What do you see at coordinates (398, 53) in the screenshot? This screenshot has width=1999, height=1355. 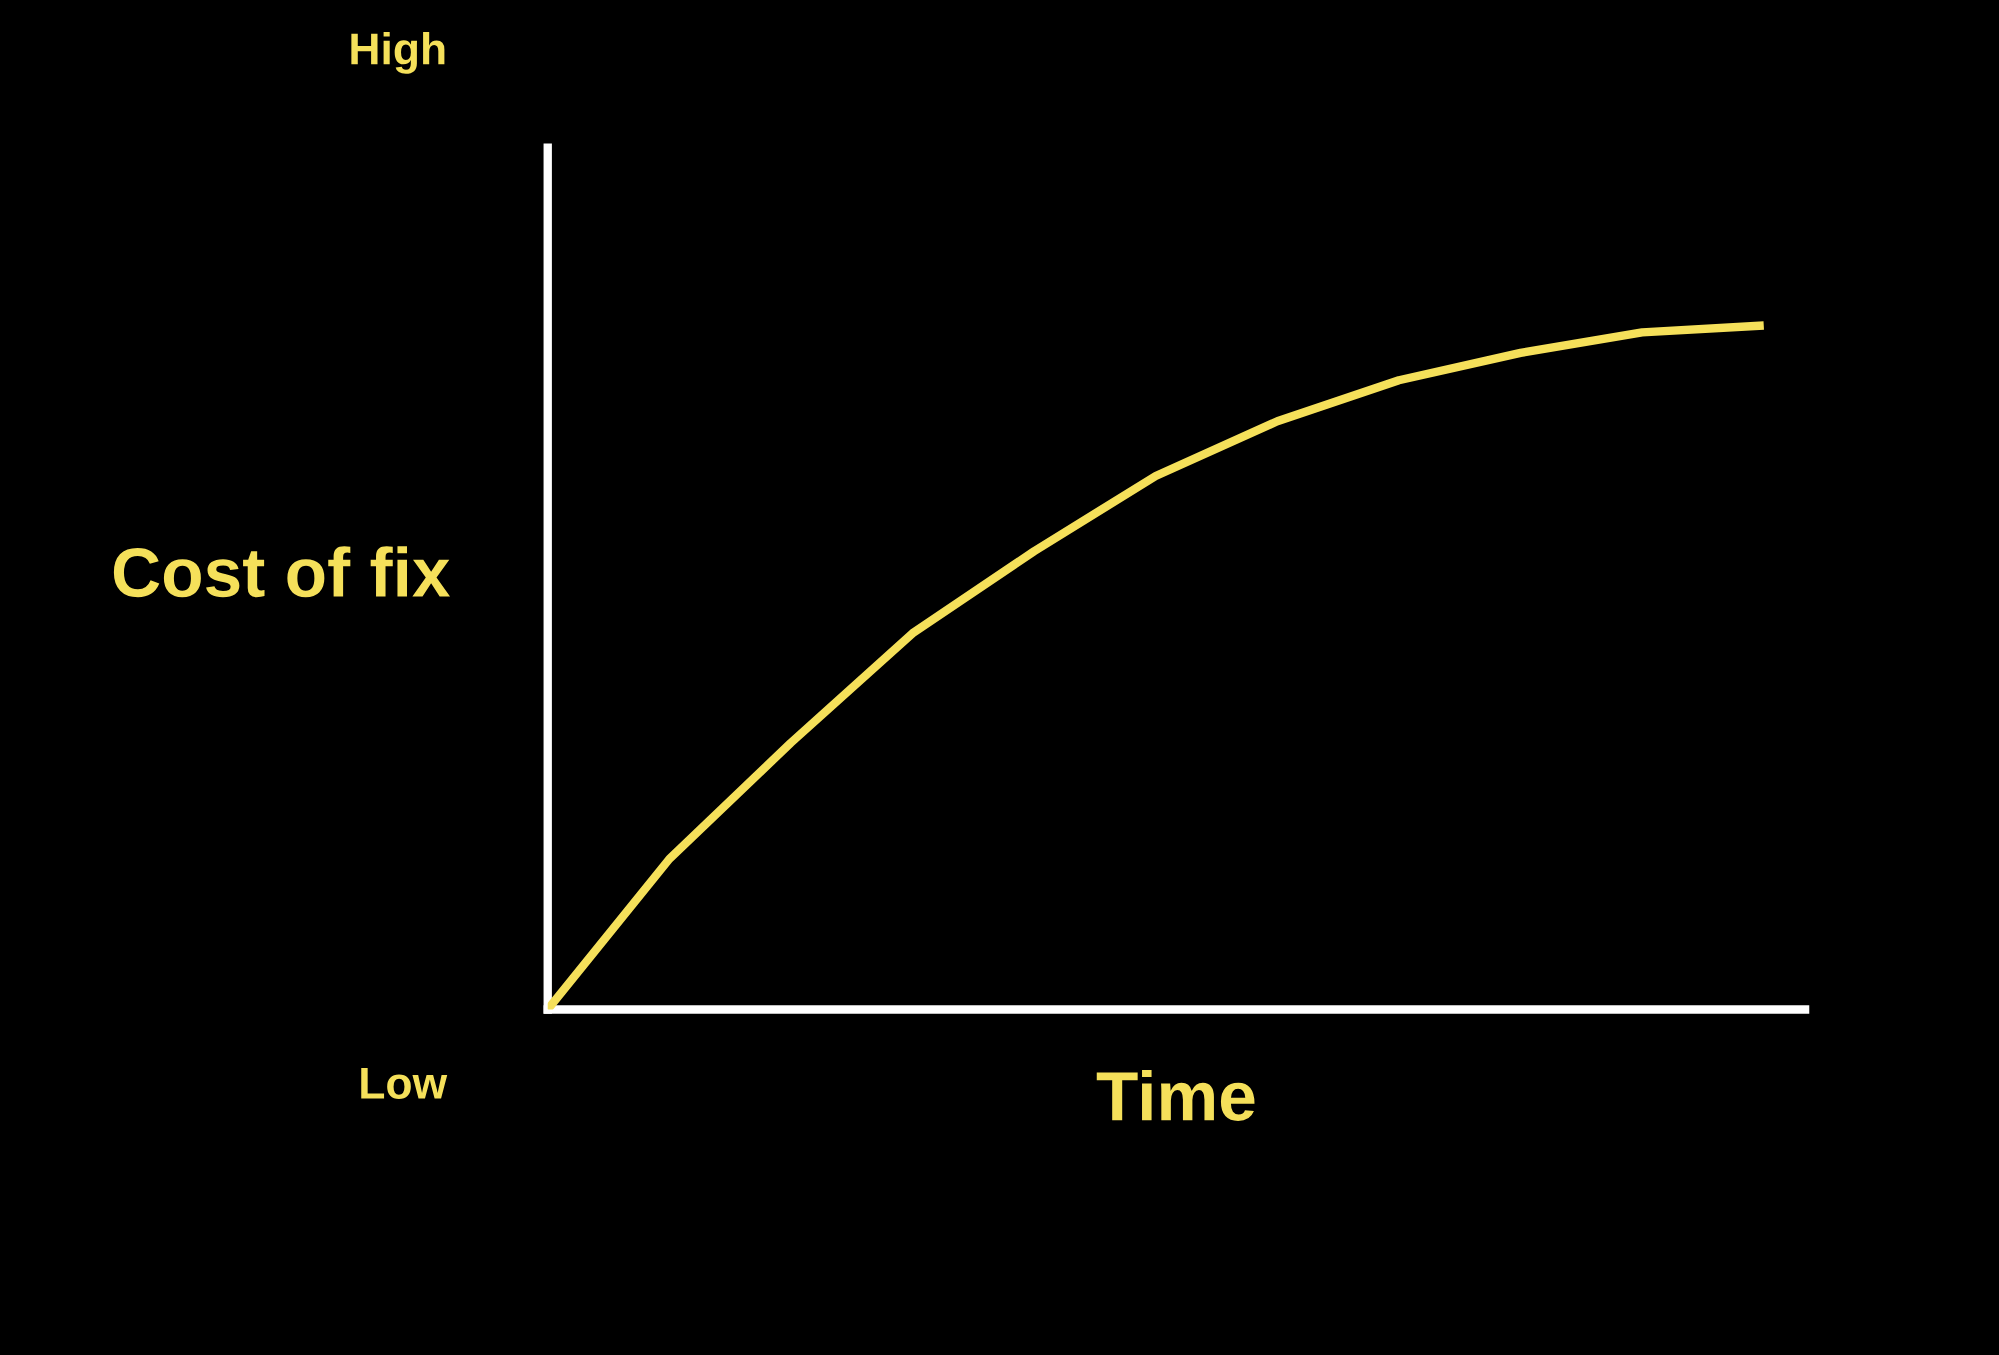 I see `text: High` at bounding box center [398, 53].